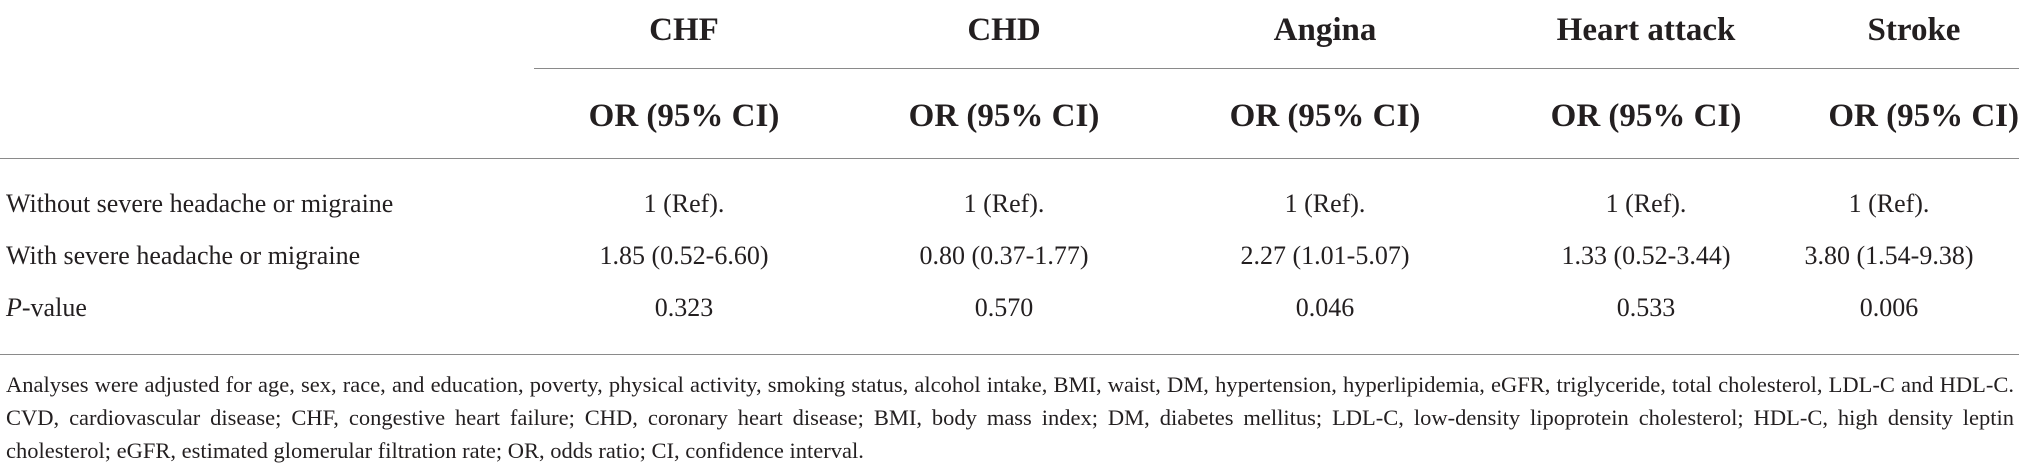  What do you see at coordinates (1004, 255) in the screenshot?
I see `cell-chd: 0.80 (0.37-1.77)` at bounding box center [1004, 255].